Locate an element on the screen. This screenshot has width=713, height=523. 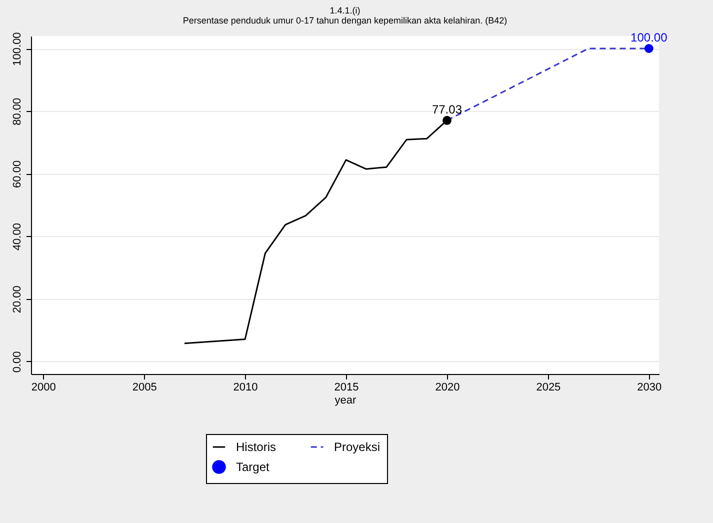
x-tick-label: 2015 is located at coordinates (346, 388).